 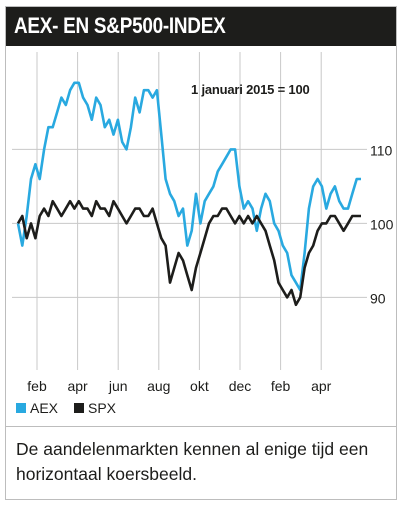 I want to click on y-tick-label: 90, so click(x=378, y=298).